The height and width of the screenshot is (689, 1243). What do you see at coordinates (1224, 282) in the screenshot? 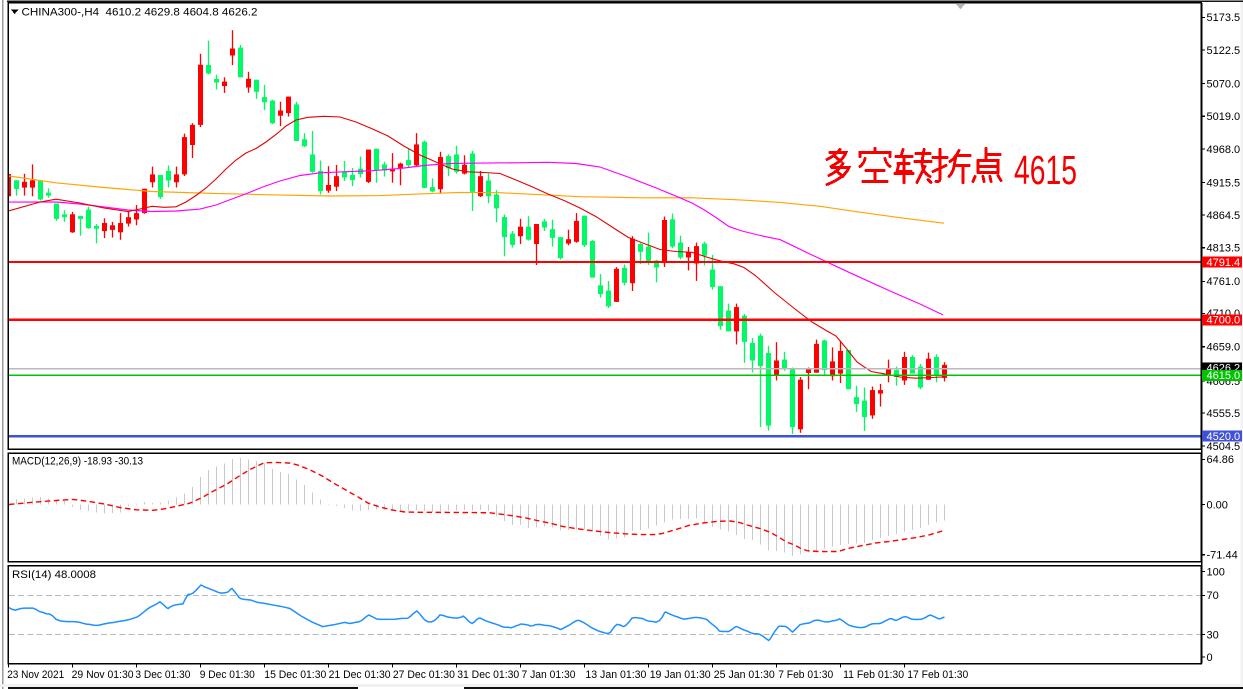
I see `svg-text: 4761.0` at bounding box center [1224, 282].